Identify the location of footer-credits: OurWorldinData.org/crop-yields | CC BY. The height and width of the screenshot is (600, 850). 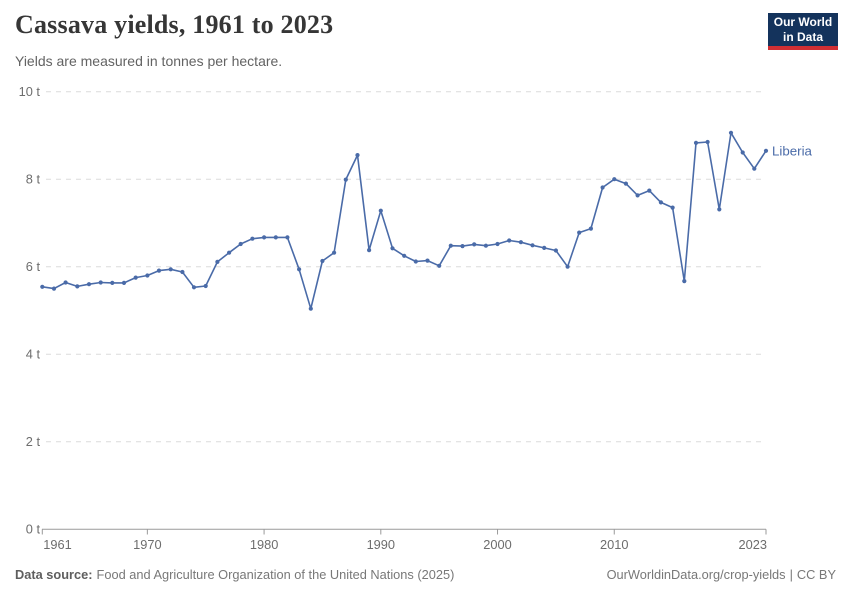
(721, 574).